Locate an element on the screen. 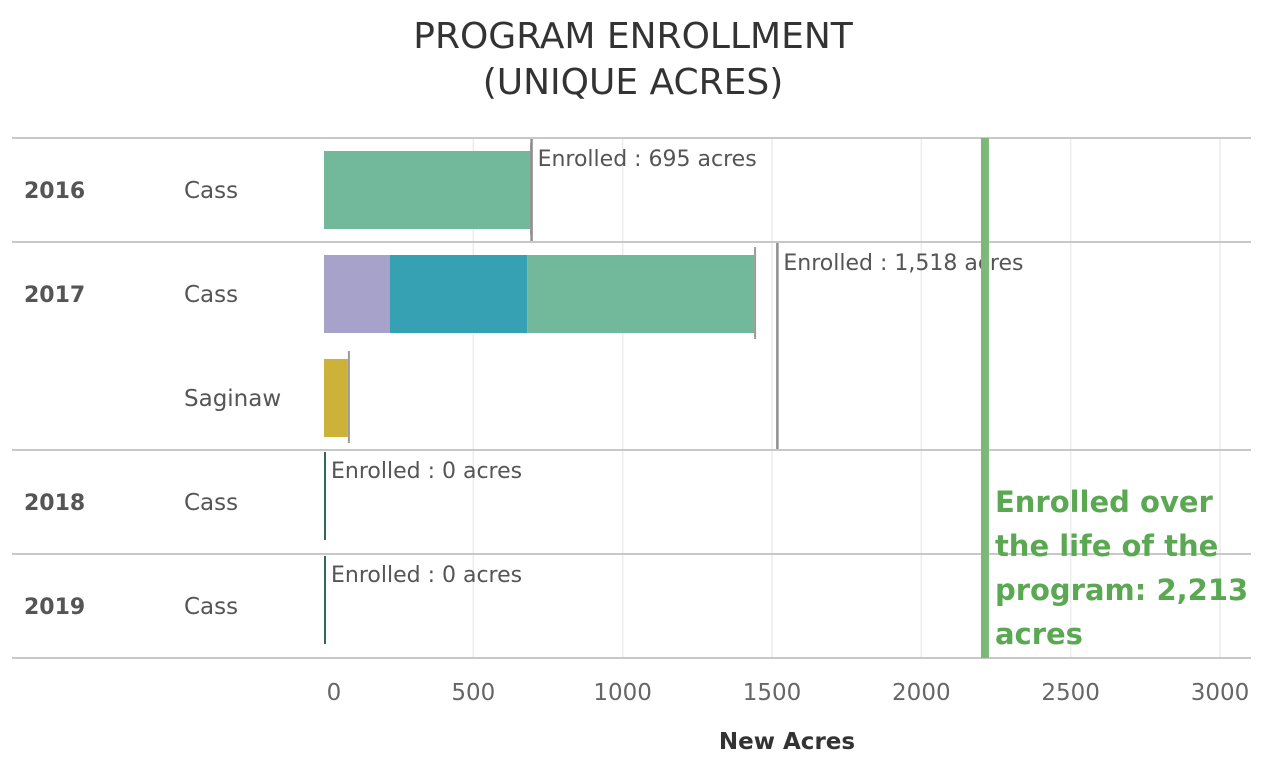 Image resolution: width=1286 pixels, height=778 pixels. lifetime-reference-line is located at coordinates (984, 398).